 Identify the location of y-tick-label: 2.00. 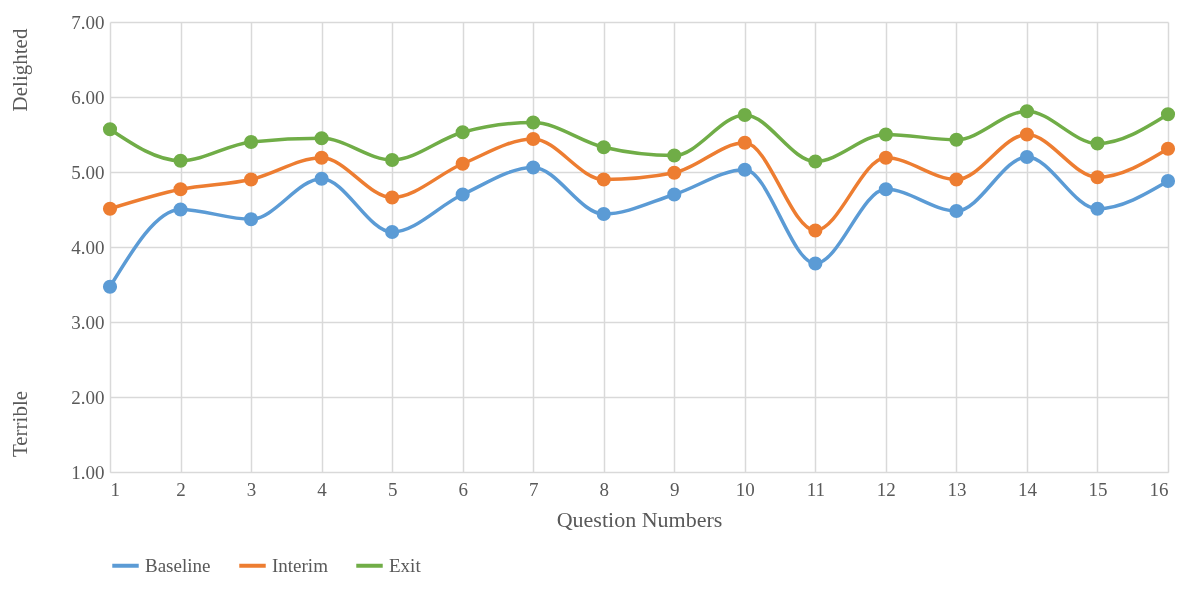
(88, 397).